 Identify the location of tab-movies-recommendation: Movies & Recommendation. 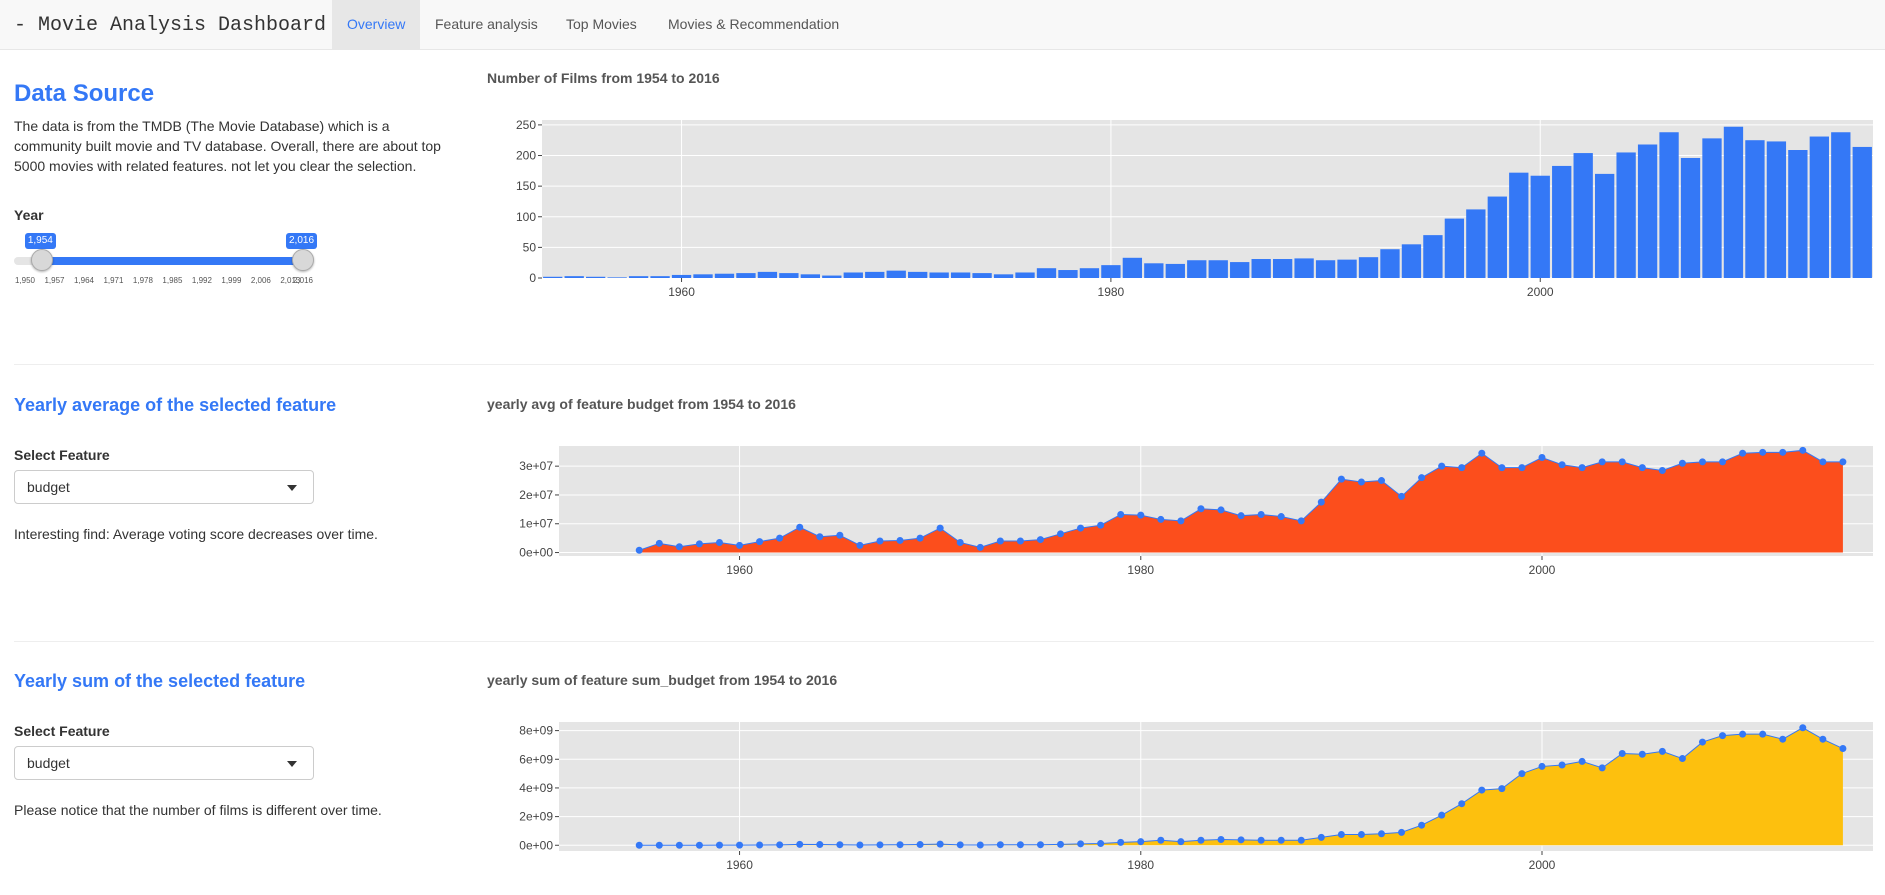
(754, 24).